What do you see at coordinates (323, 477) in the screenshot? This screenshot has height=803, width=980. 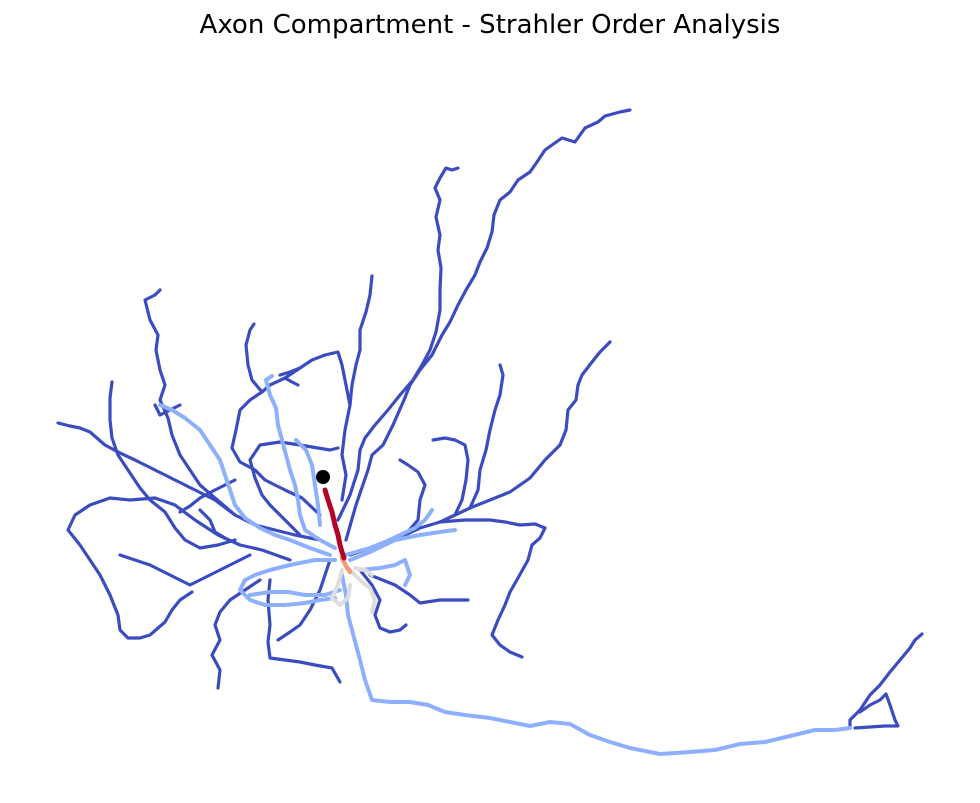 I see `soma-marker` at bounding box center [323, 477].